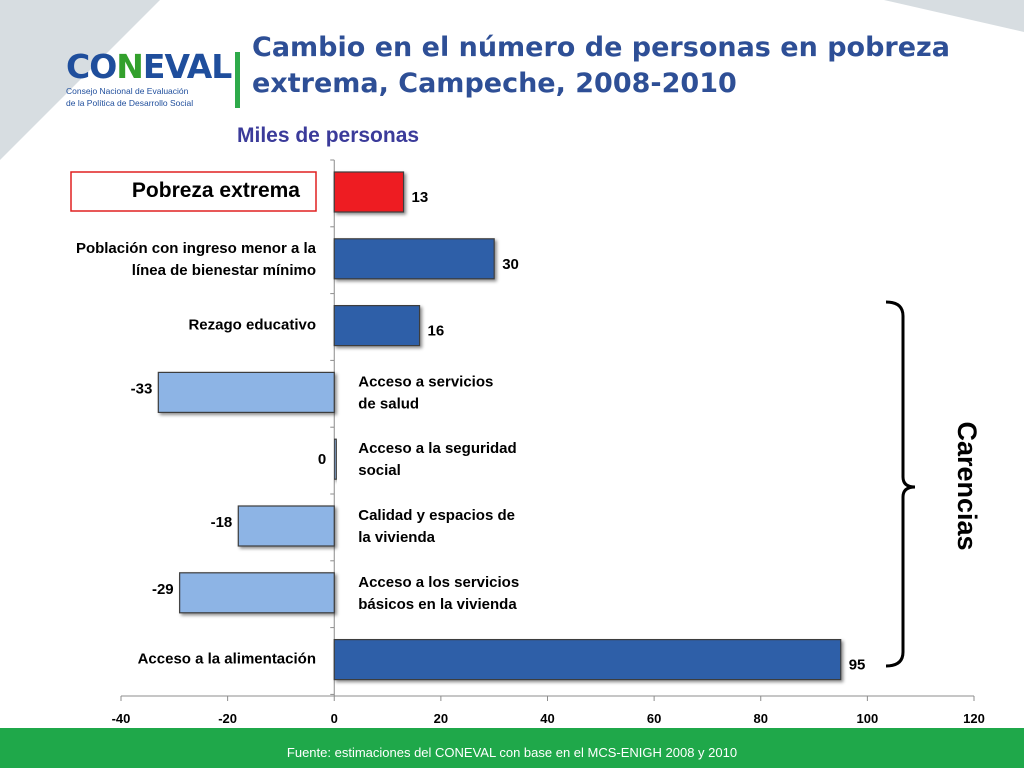 The image size is (1024, 768). I want to click on category-label: Acceso a los servicios, so click(438, 582).